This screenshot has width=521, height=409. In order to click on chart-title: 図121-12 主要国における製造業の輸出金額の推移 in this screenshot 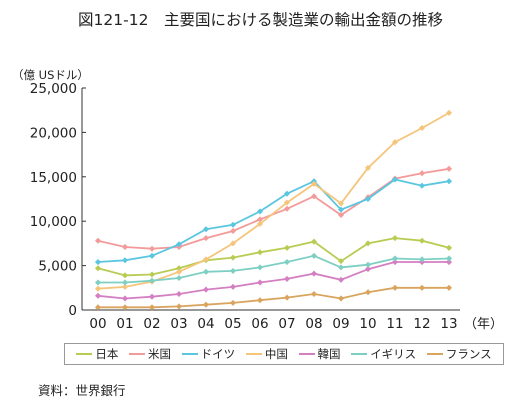, I will do `click(260, 20)`.